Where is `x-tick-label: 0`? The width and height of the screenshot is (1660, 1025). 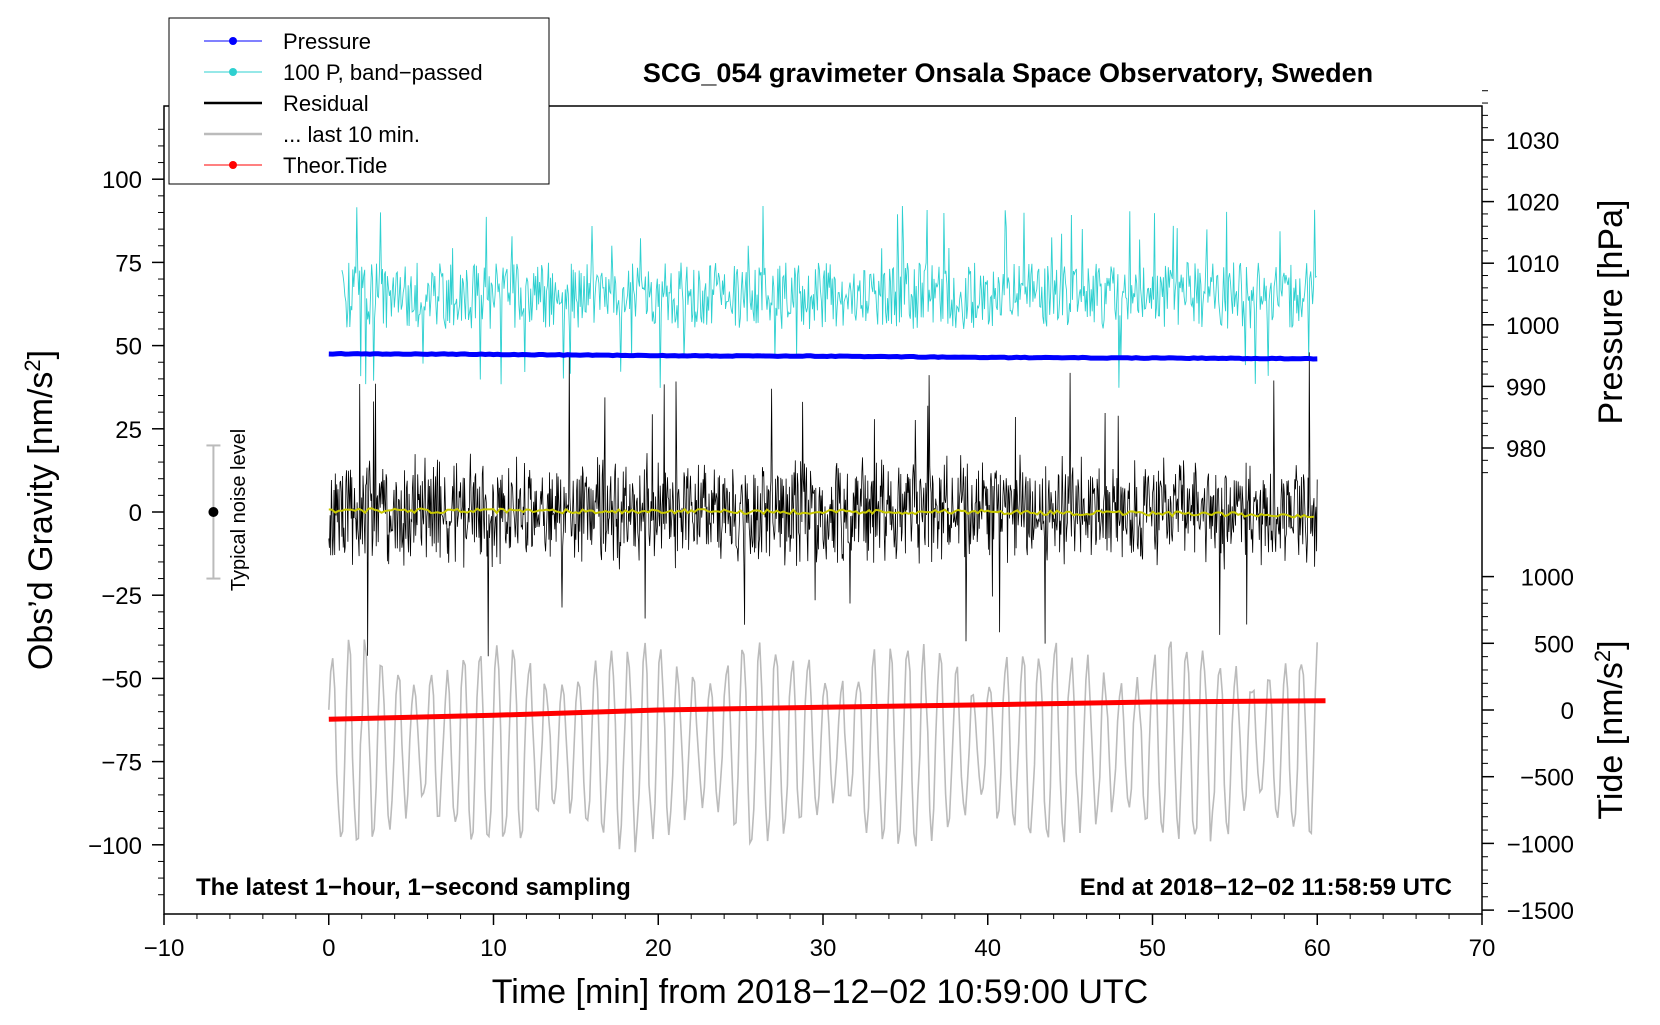 x-tick-label: 0 is located at coordinates (328, 948).